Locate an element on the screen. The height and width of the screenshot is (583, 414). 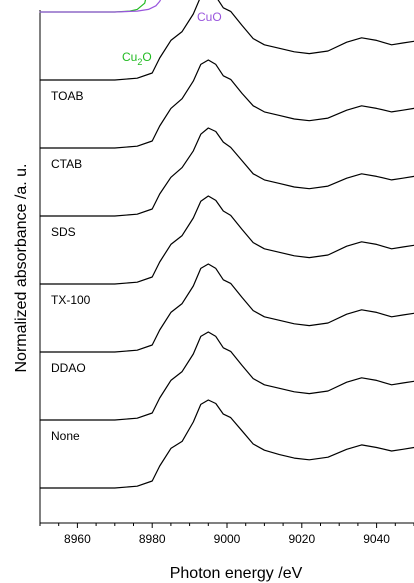
x-tick-label: 9000 is located at coordinates (227, 539).